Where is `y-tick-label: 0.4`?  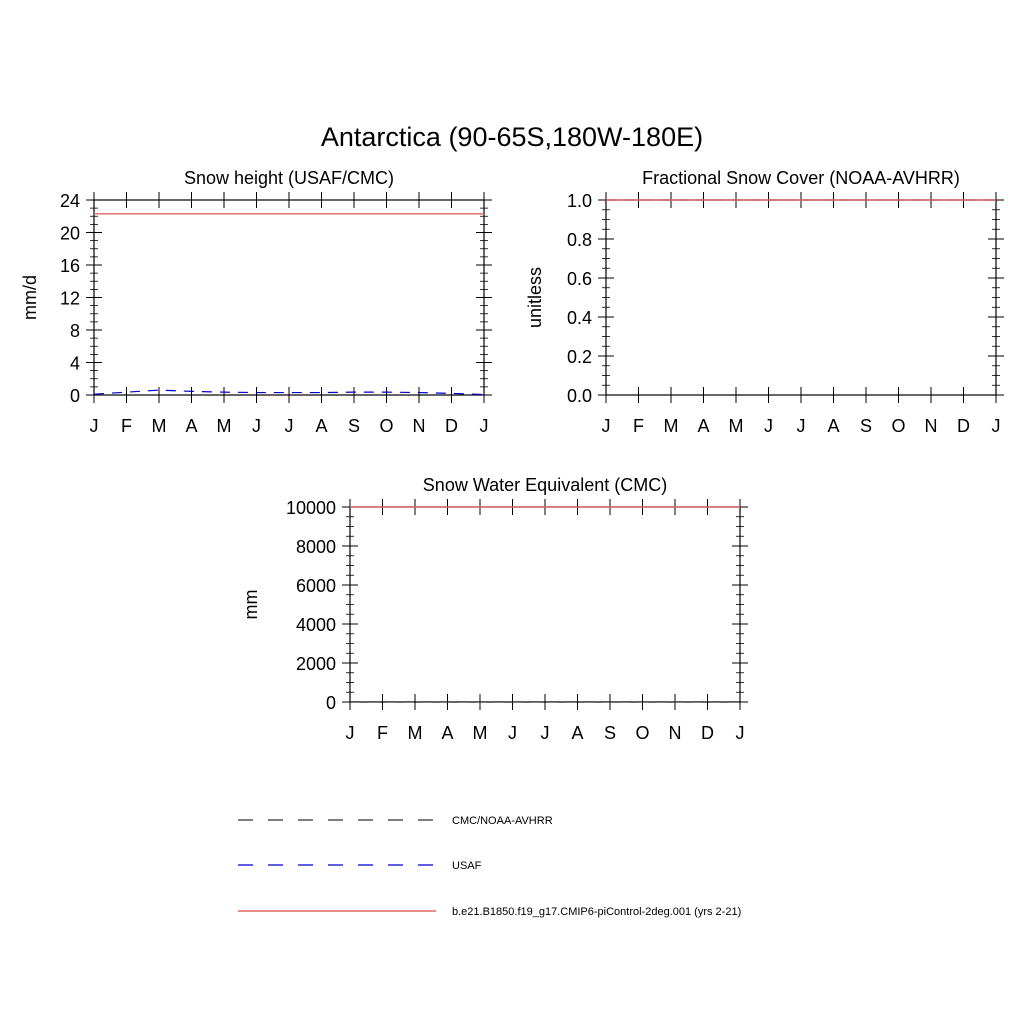
y-tick-label: 0.4 is located at coordinates (579, 318).